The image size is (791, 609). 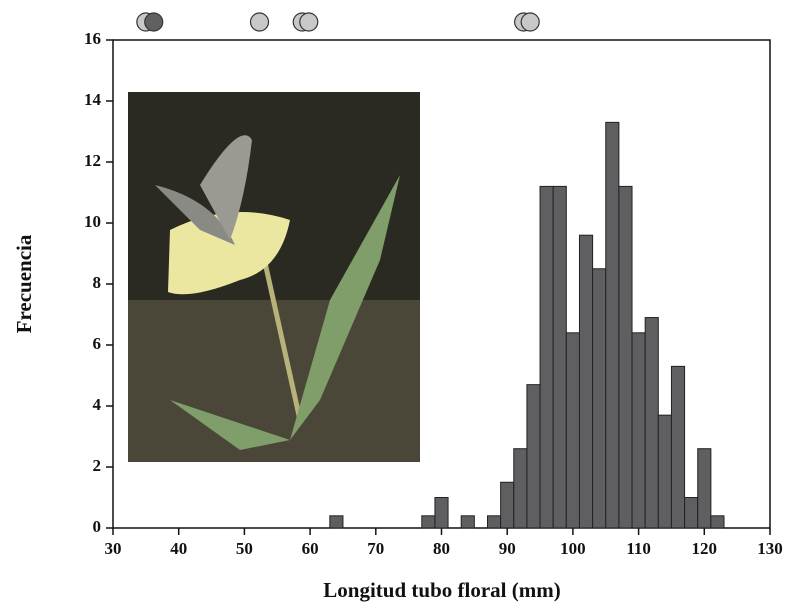 What do you see at coordinates (441, 548) in the screenshot?
I see `x-tick-label: 80` at bounding box center [441, 548].